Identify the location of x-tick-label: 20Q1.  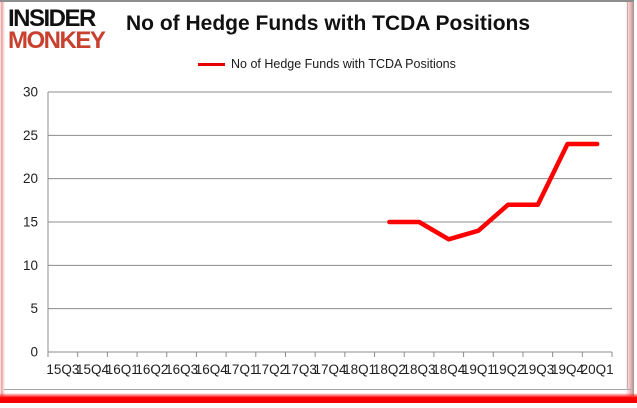
(597, 369).